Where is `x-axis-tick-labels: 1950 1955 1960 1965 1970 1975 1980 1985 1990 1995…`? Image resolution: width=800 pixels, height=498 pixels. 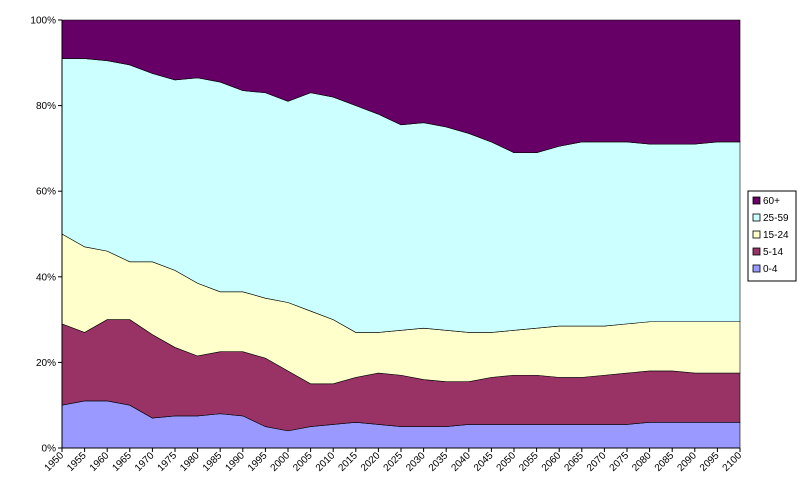 x-axis-tick-labels: 1950 1955 1960 1965 1970 1975 1980 1985 1990 1995… is located at coordinates (394, 461).